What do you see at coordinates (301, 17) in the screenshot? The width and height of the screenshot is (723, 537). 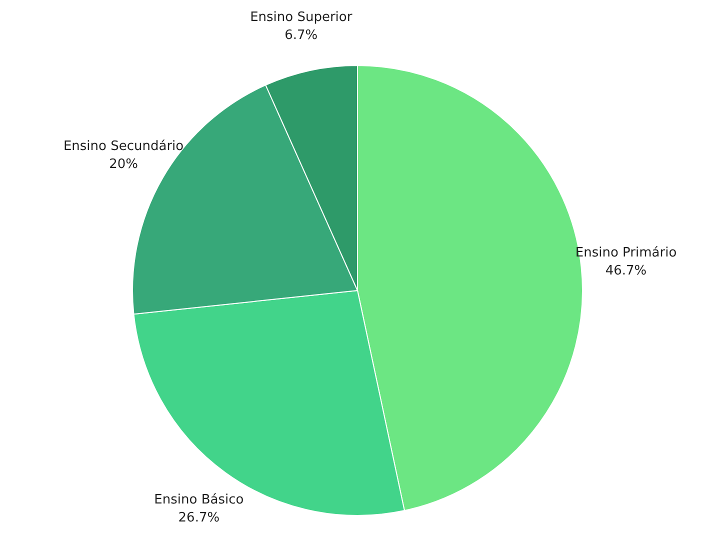 I see `slice-label: Ensino Superior` at bounding box center [301, 17].